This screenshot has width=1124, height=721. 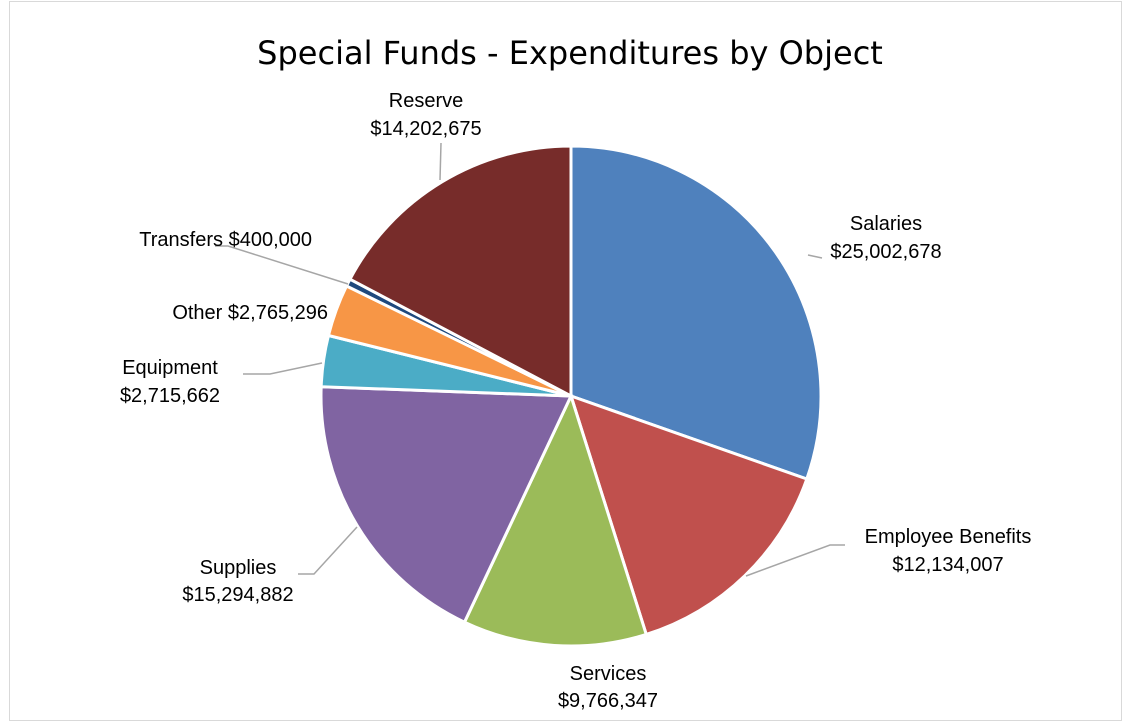 What do you see at coordinates (282, 265) in the screenshot?
I see `leader-line-transfers` at bounding box center [282, 265].